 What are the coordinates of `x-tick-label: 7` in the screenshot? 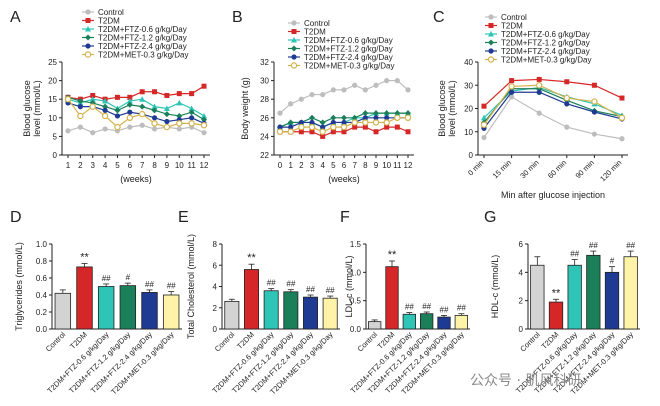 It's located at (142, 165).